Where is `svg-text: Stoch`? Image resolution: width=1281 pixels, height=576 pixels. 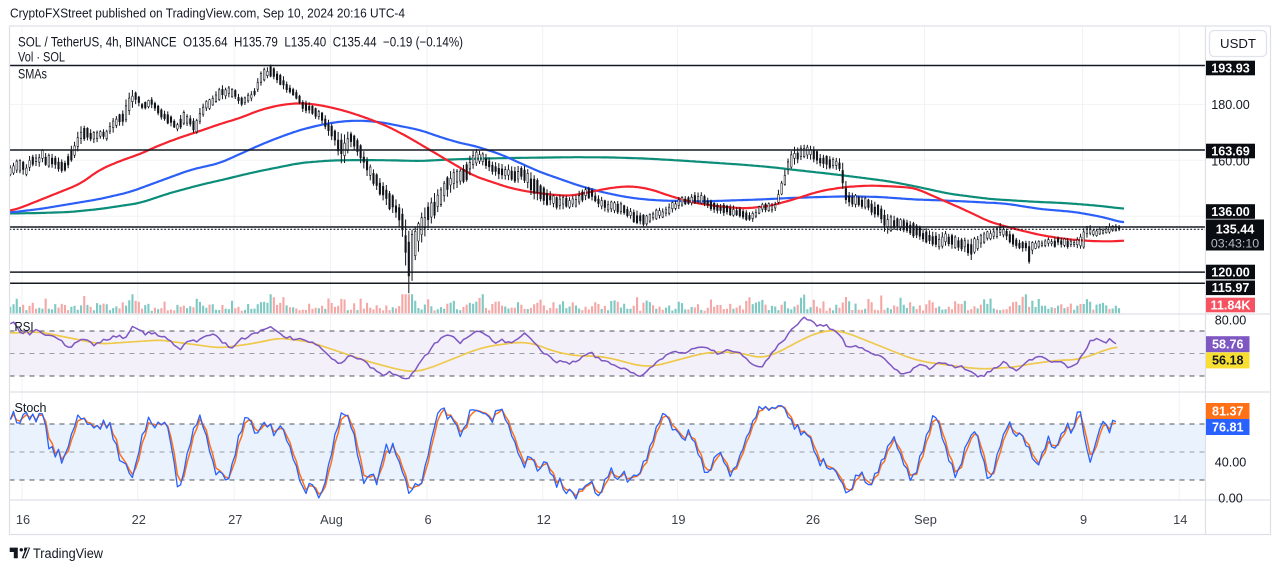
svg-text: Stoch is located at coordinates (31, 408).